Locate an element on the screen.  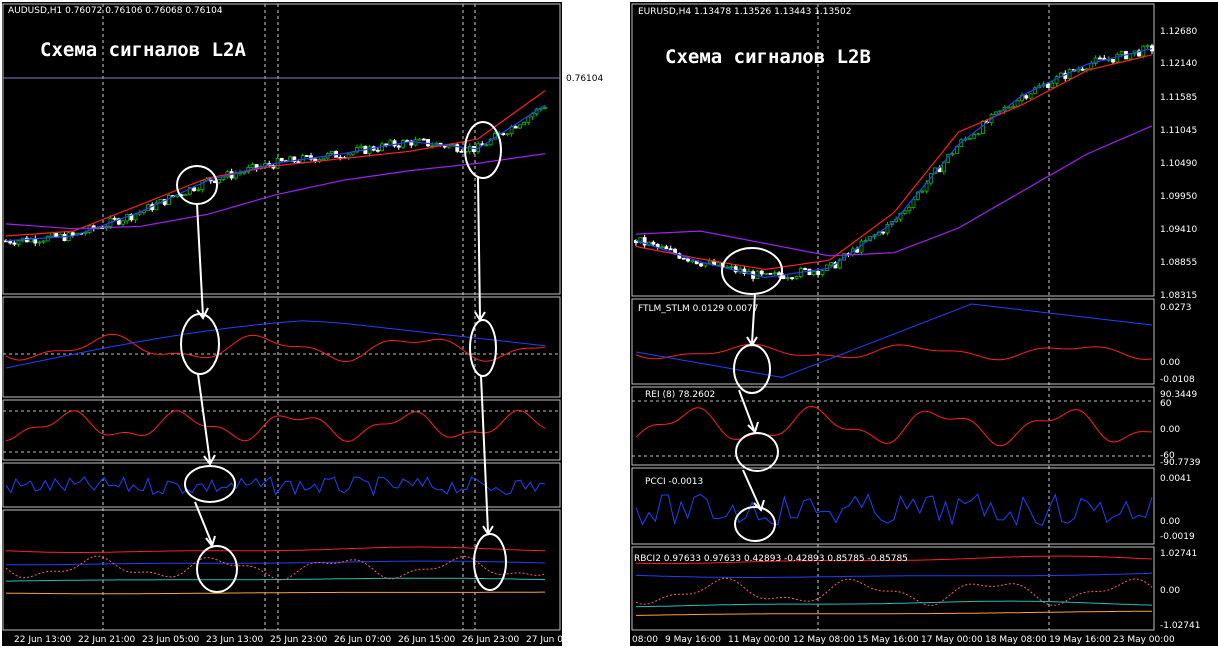
svg-text: 9 May 16:00 is located at coordinates (693, 640).